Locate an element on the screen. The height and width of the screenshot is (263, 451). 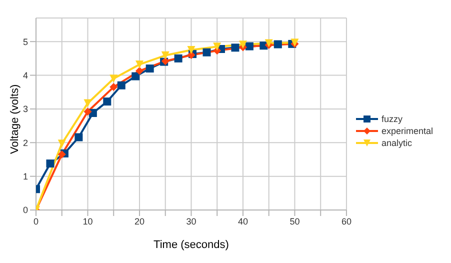
legend-label: analytic is located at coordinates (396, 143).